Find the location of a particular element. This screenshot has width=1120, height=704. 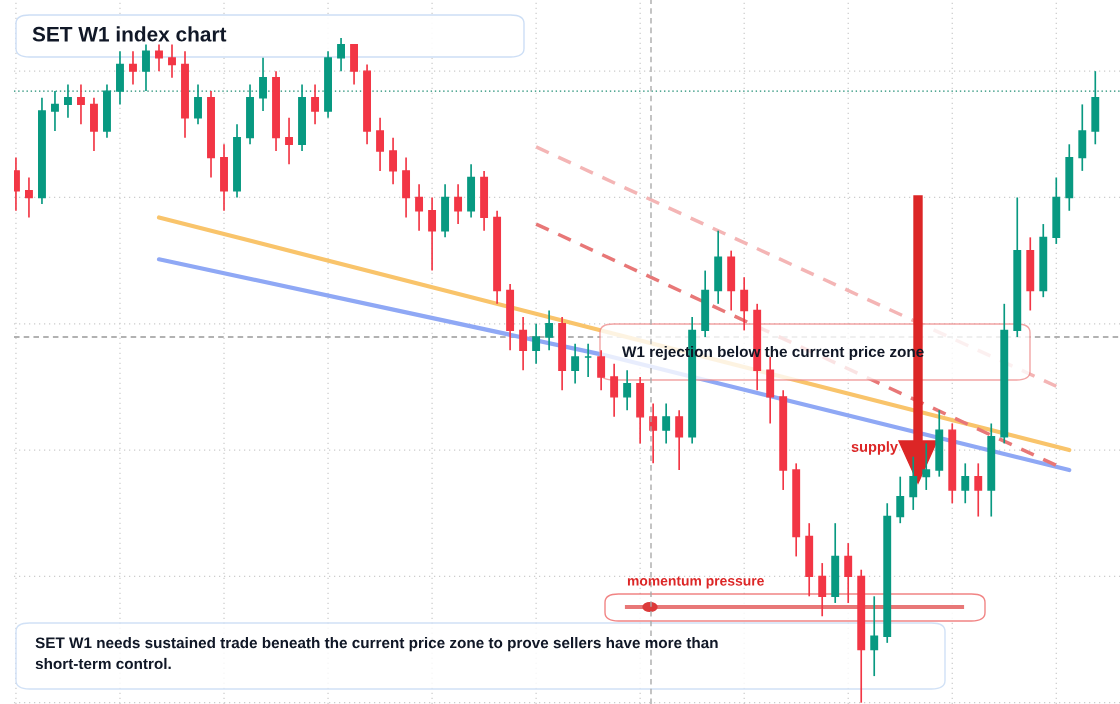

chart-title: SET W1 index chart is located at coordinates (129, 34).